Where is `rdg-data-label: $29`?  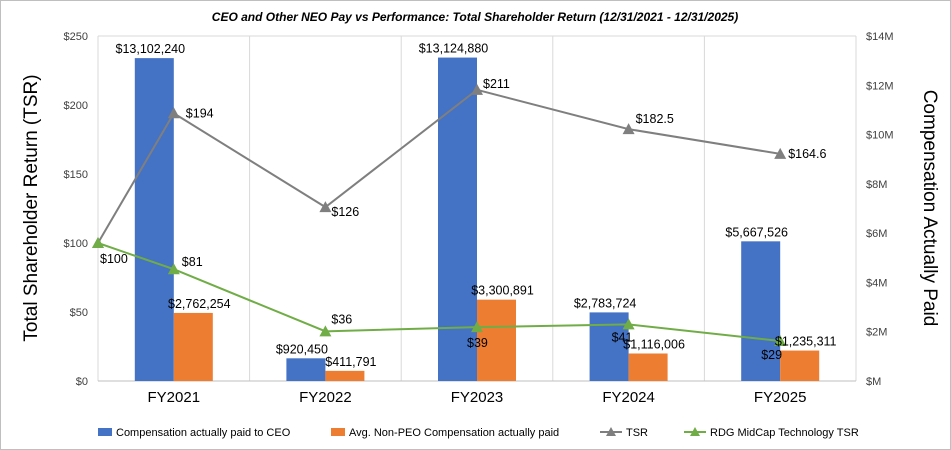 rdg-data-label: $29 is located at coordinates (771, 355).